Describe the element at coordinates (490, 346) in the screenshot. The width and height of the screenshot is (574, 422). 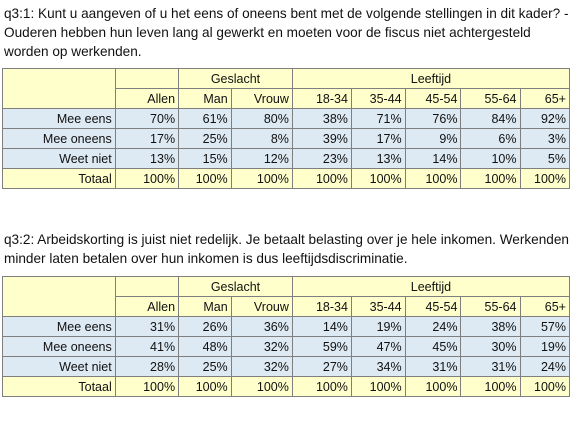
I see `table-cell: 30%` at that location.